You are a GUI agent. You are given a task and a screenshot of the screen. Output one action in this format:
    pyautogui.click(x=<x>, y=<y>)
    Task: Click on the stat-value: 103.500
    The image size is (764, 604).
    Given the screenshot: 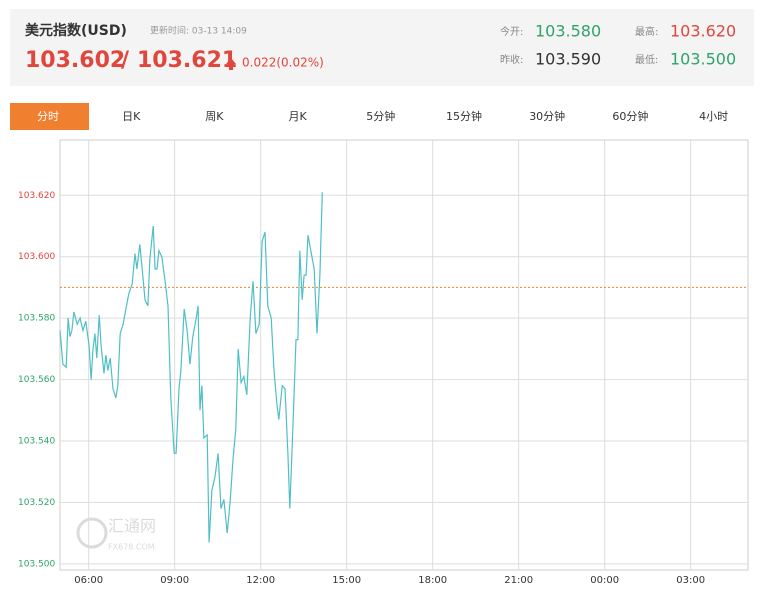 What is the action you would take?
    pyautogui.click(x=703, y=59)
    